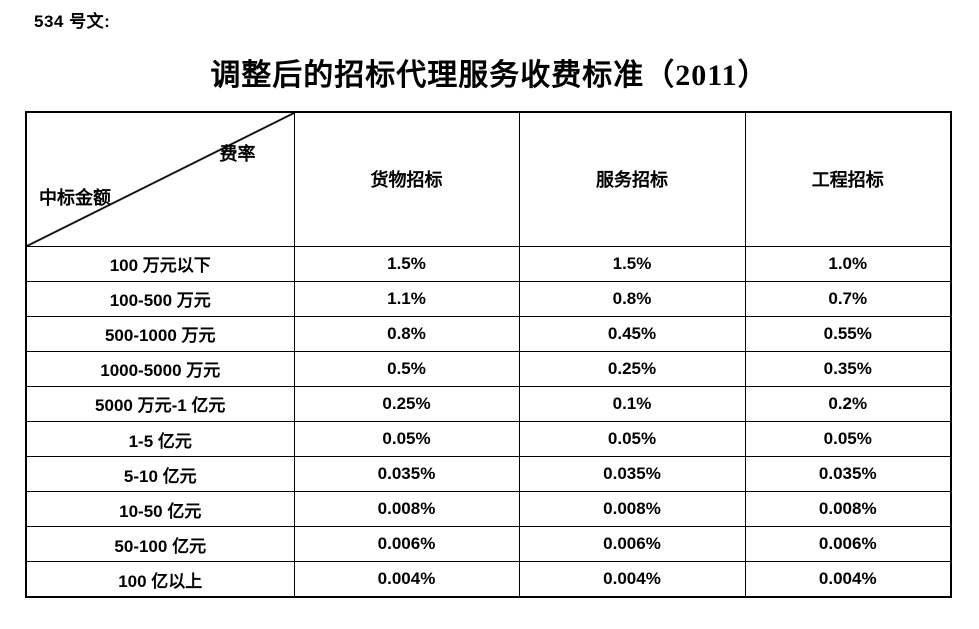  I want to click on row-label-cell: 5000 万元-1 亿元, so click(160, 403).